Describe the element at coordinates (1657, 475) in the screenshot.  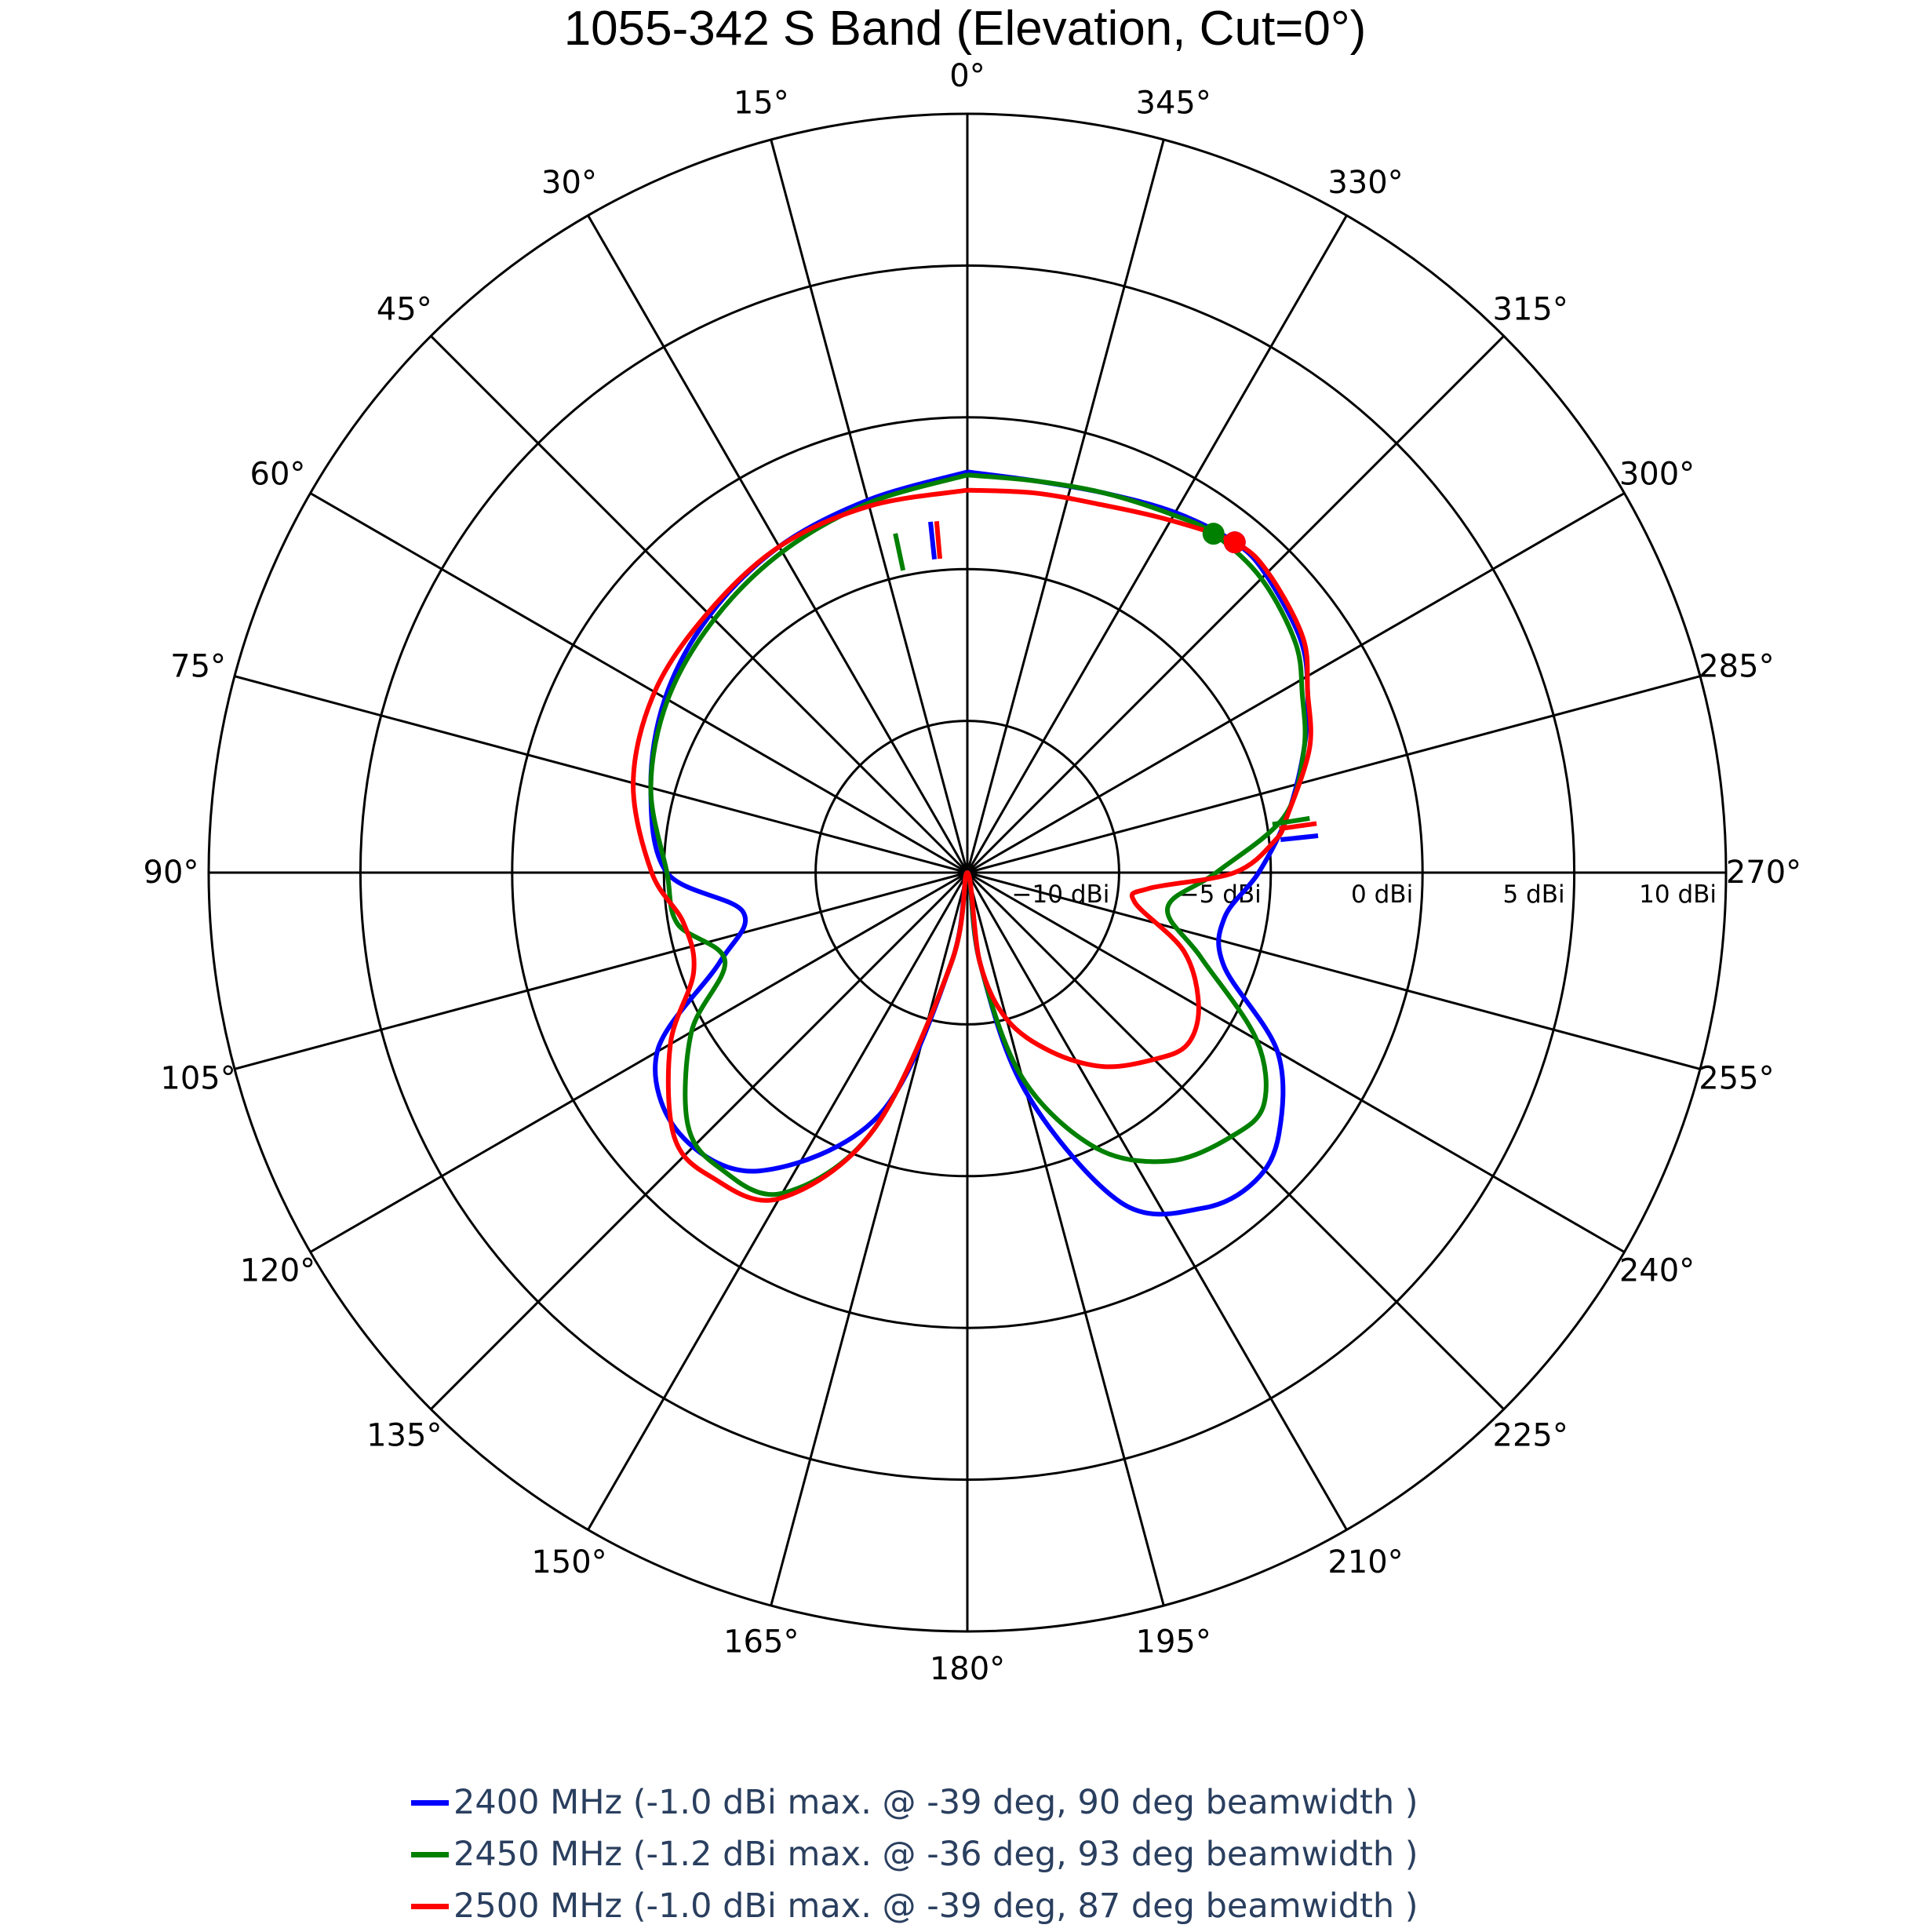
I see `angular-tick-label: 300°` at that location.